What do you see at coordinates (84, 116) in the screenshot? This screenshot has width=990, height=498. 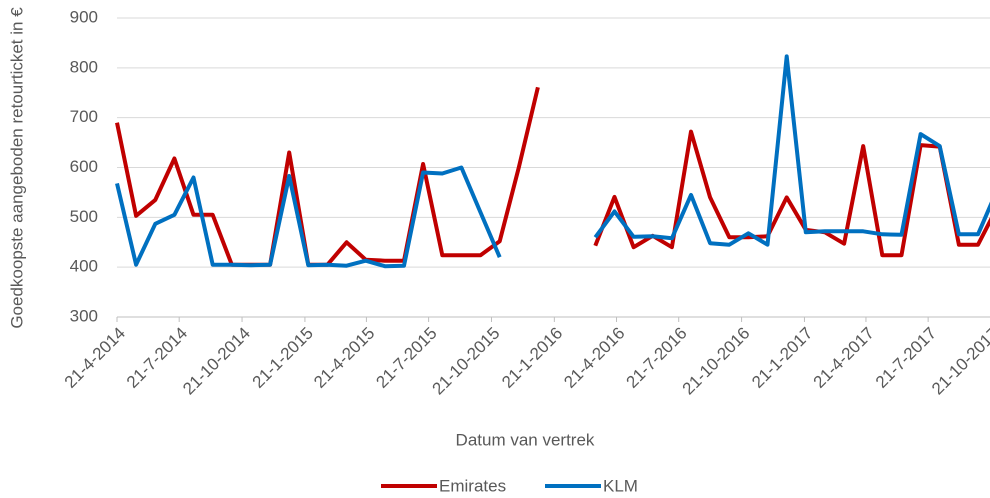 I see `y-tick-label: 700` at bounding box center [84, 116].